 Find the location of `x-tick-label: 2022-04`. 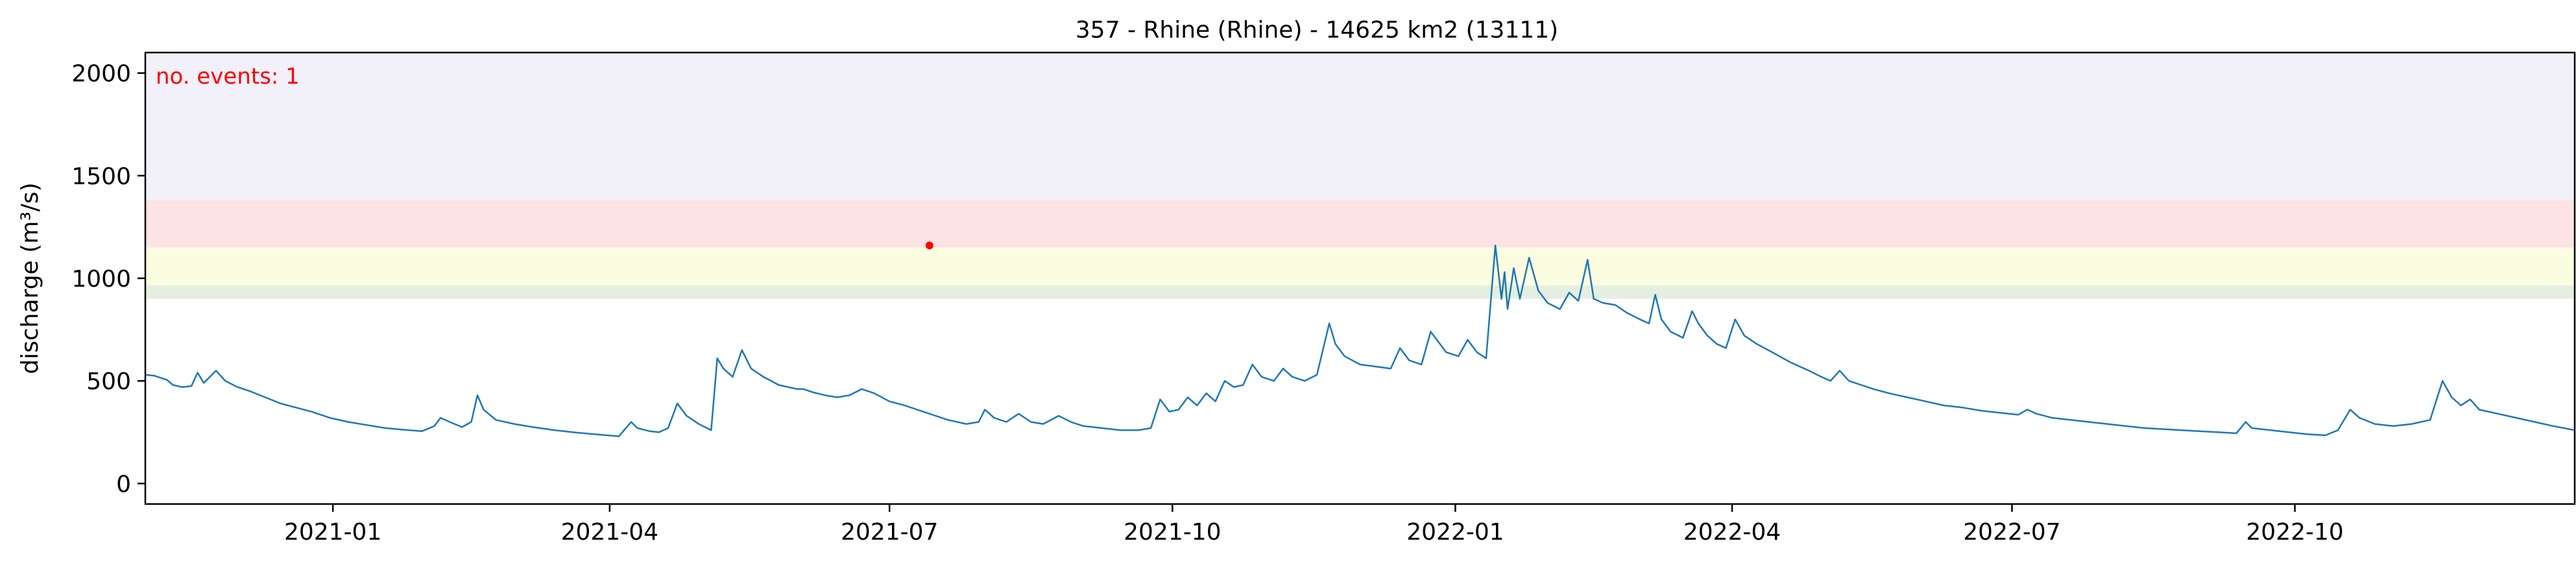

x-tick-label: 2022-04 is located at coordinates (1732, 532).